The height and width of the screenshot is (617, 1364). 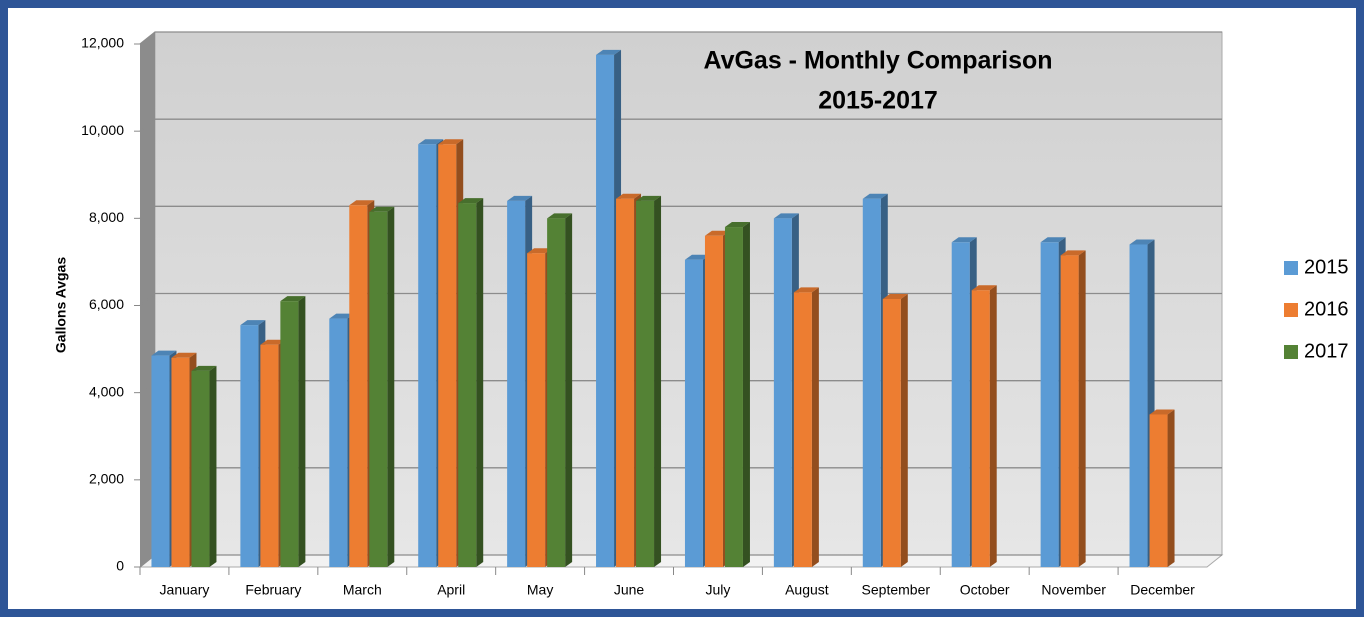 I want to click on y-tick-label: 10,000, so click(x=102, y=130).